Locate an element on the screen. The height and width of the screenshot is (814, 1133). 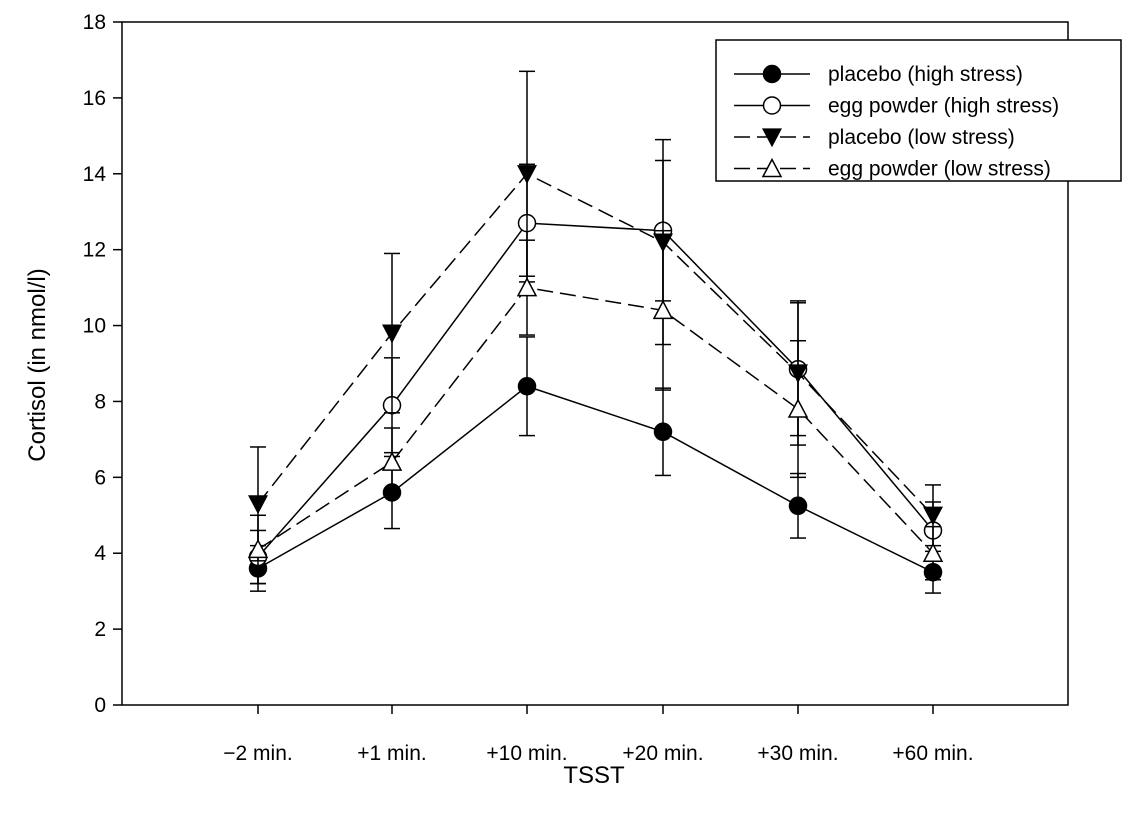
legend-label: placebo (low stress) is located at coordinates (921, 137).